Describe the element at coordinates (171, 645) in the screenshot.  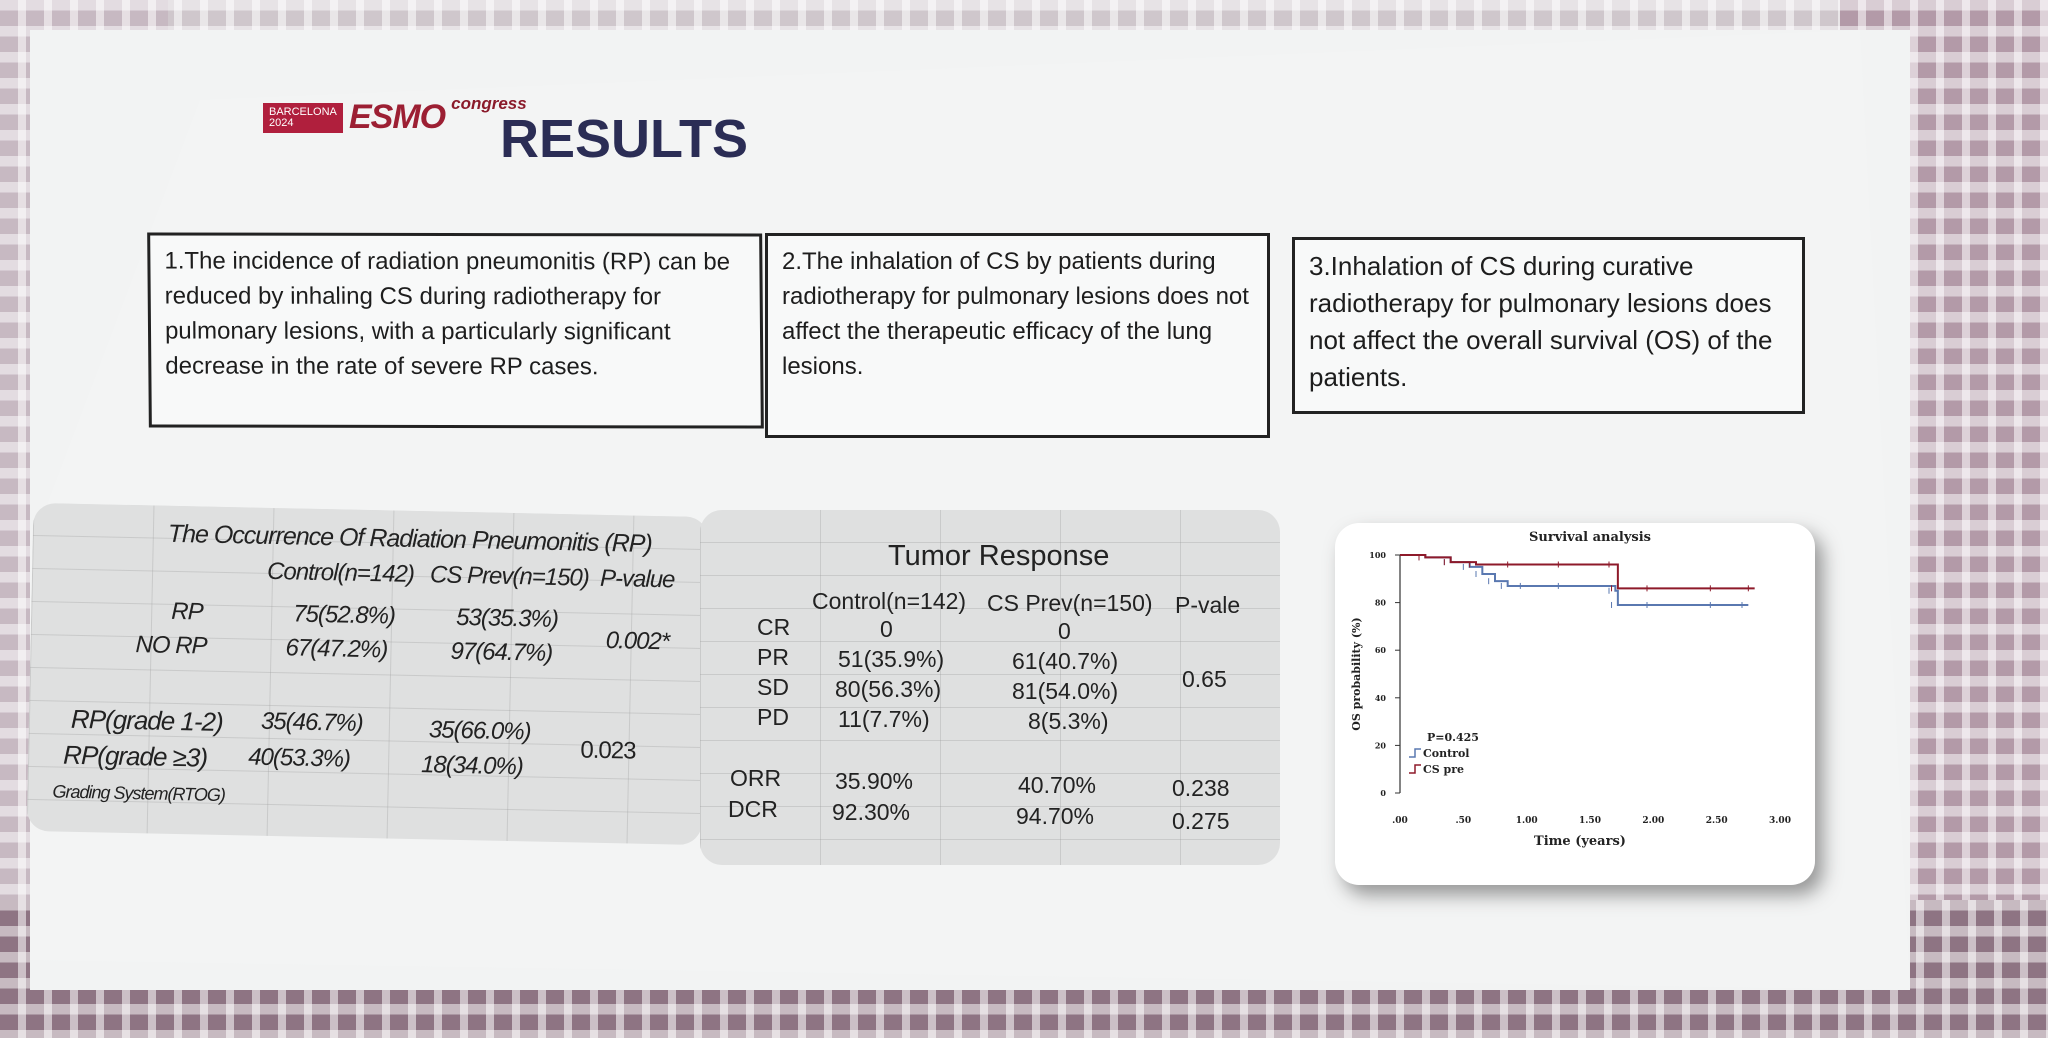
I see `rp-row-label: NO RP` at that location.